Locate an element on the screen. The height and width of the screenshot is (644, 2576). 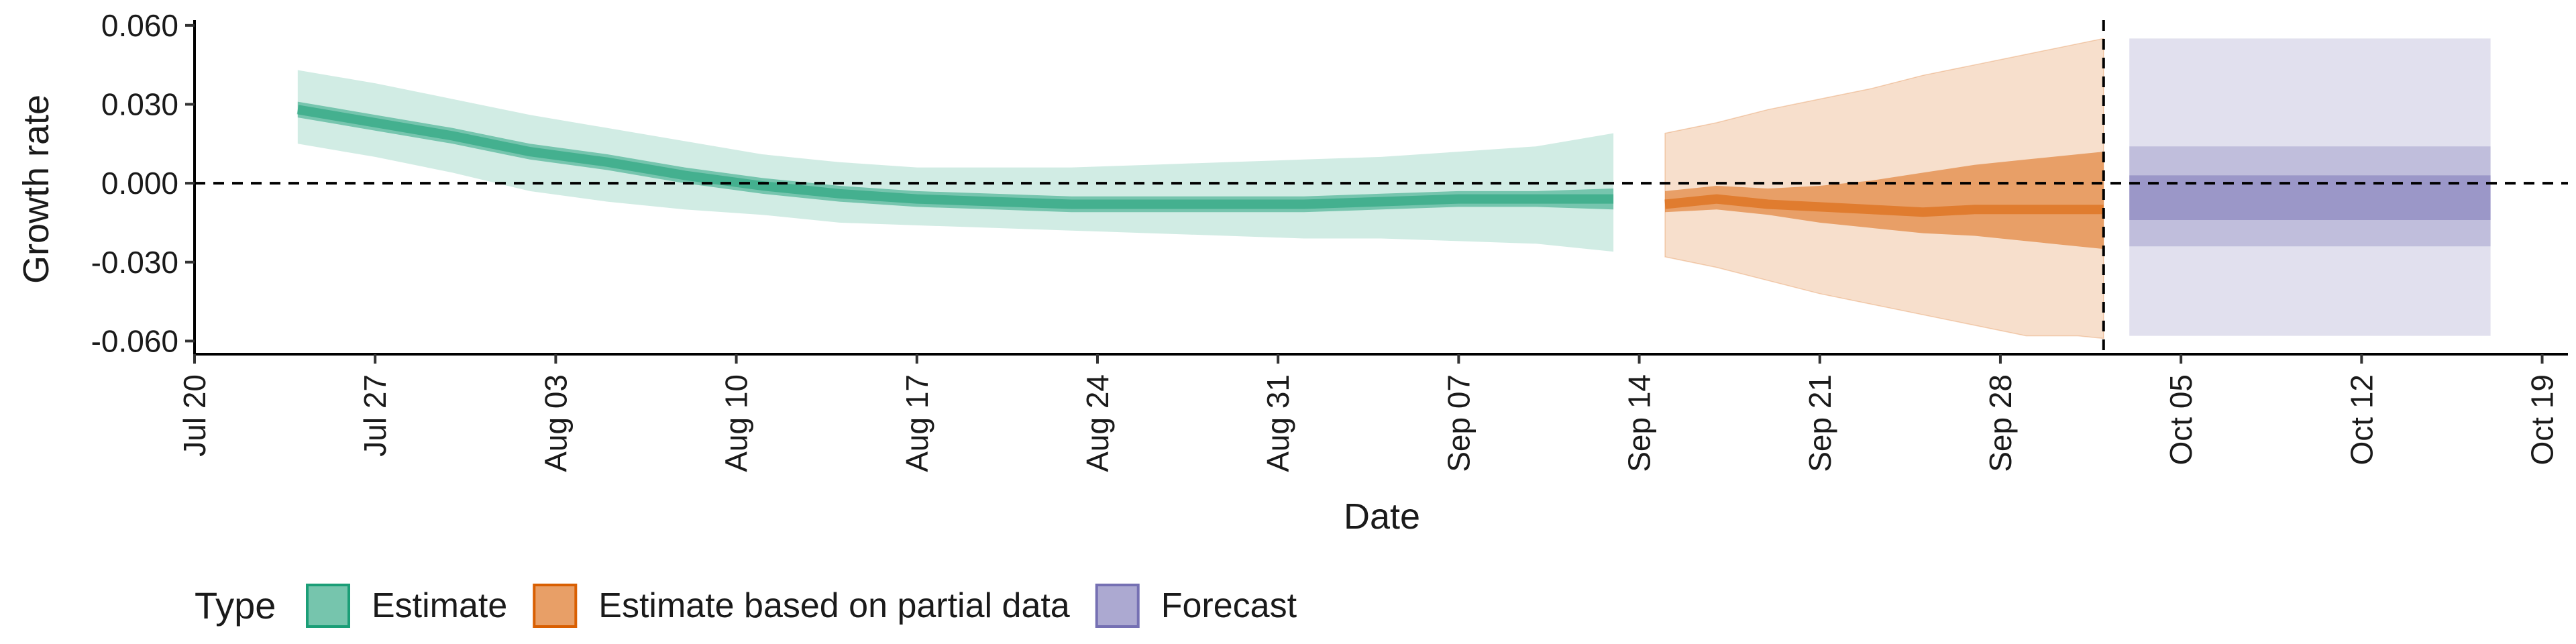
x-tick-label: Sep 14 is located at coordinates (1639, 423).